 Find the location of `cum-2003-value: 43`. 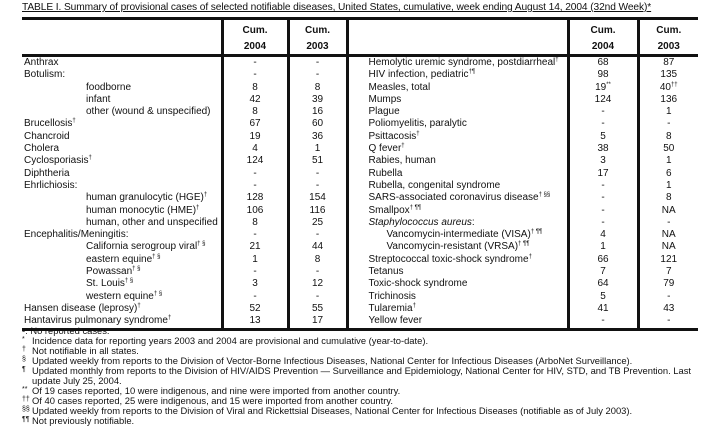

cum-2003-value: 43 is located at coordinates (667, 309).